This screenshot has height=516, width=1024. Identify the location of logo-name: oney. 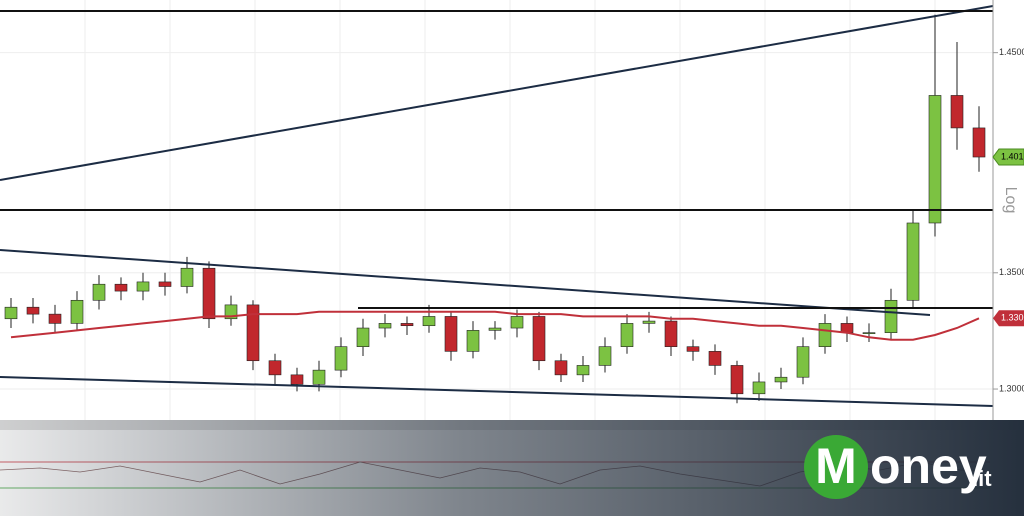
(928, 466).